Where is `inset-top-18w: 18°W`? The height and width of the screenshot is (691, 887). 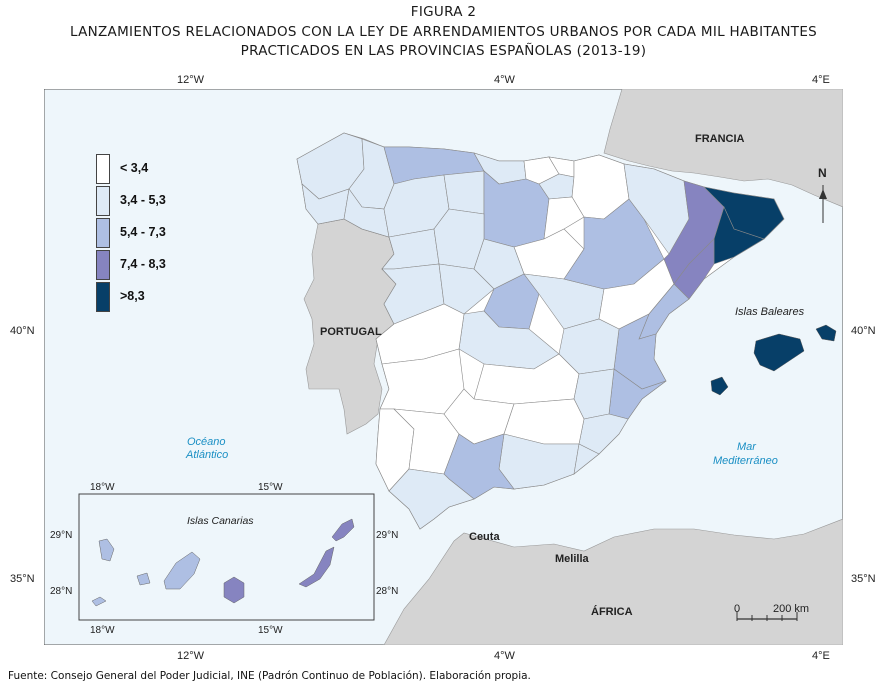 inset-top-18w: 18°W is located at coordinates (102, 487).